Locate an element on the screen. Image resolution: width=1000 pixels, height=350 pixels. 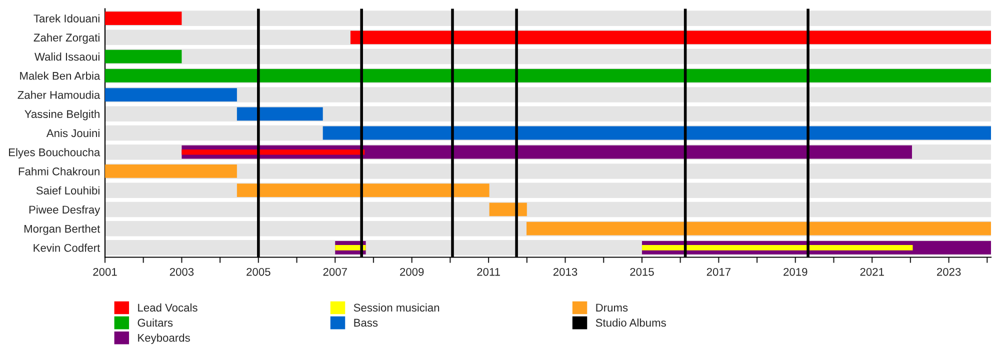
y-tick-label: Zaher Zorgati is located at coordinates (67, 38).